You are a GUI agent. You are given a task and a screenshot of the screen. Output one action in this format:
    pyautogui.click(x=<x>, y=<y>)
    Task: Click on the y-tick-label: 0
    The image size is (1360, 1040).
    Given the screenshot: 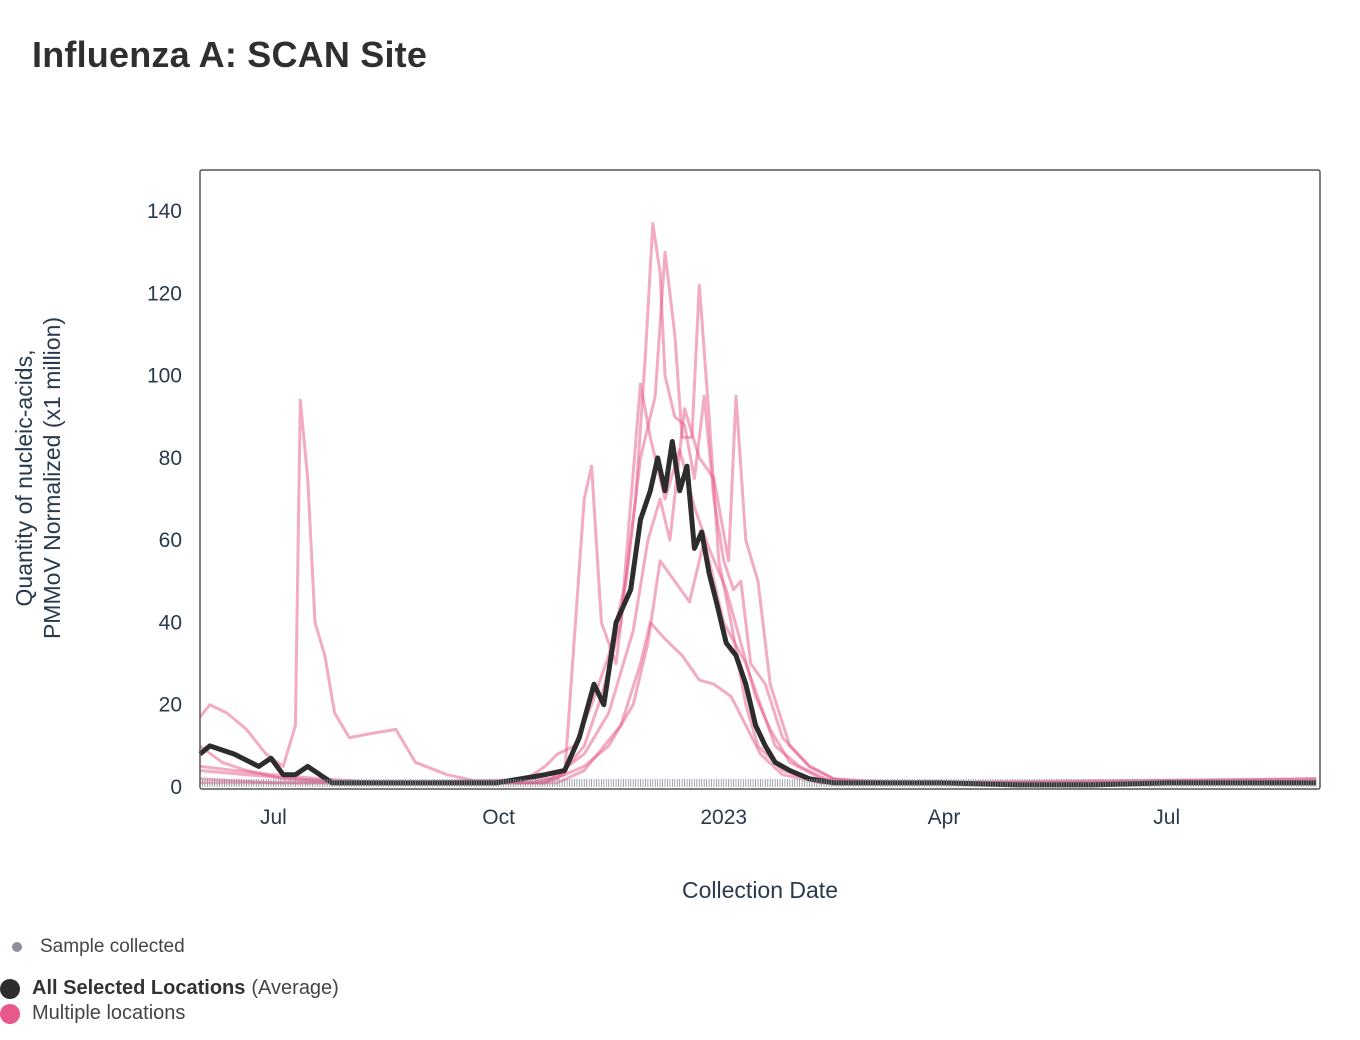 What is the action you would take?
    pyautogui.click(x=176, y=787)
    